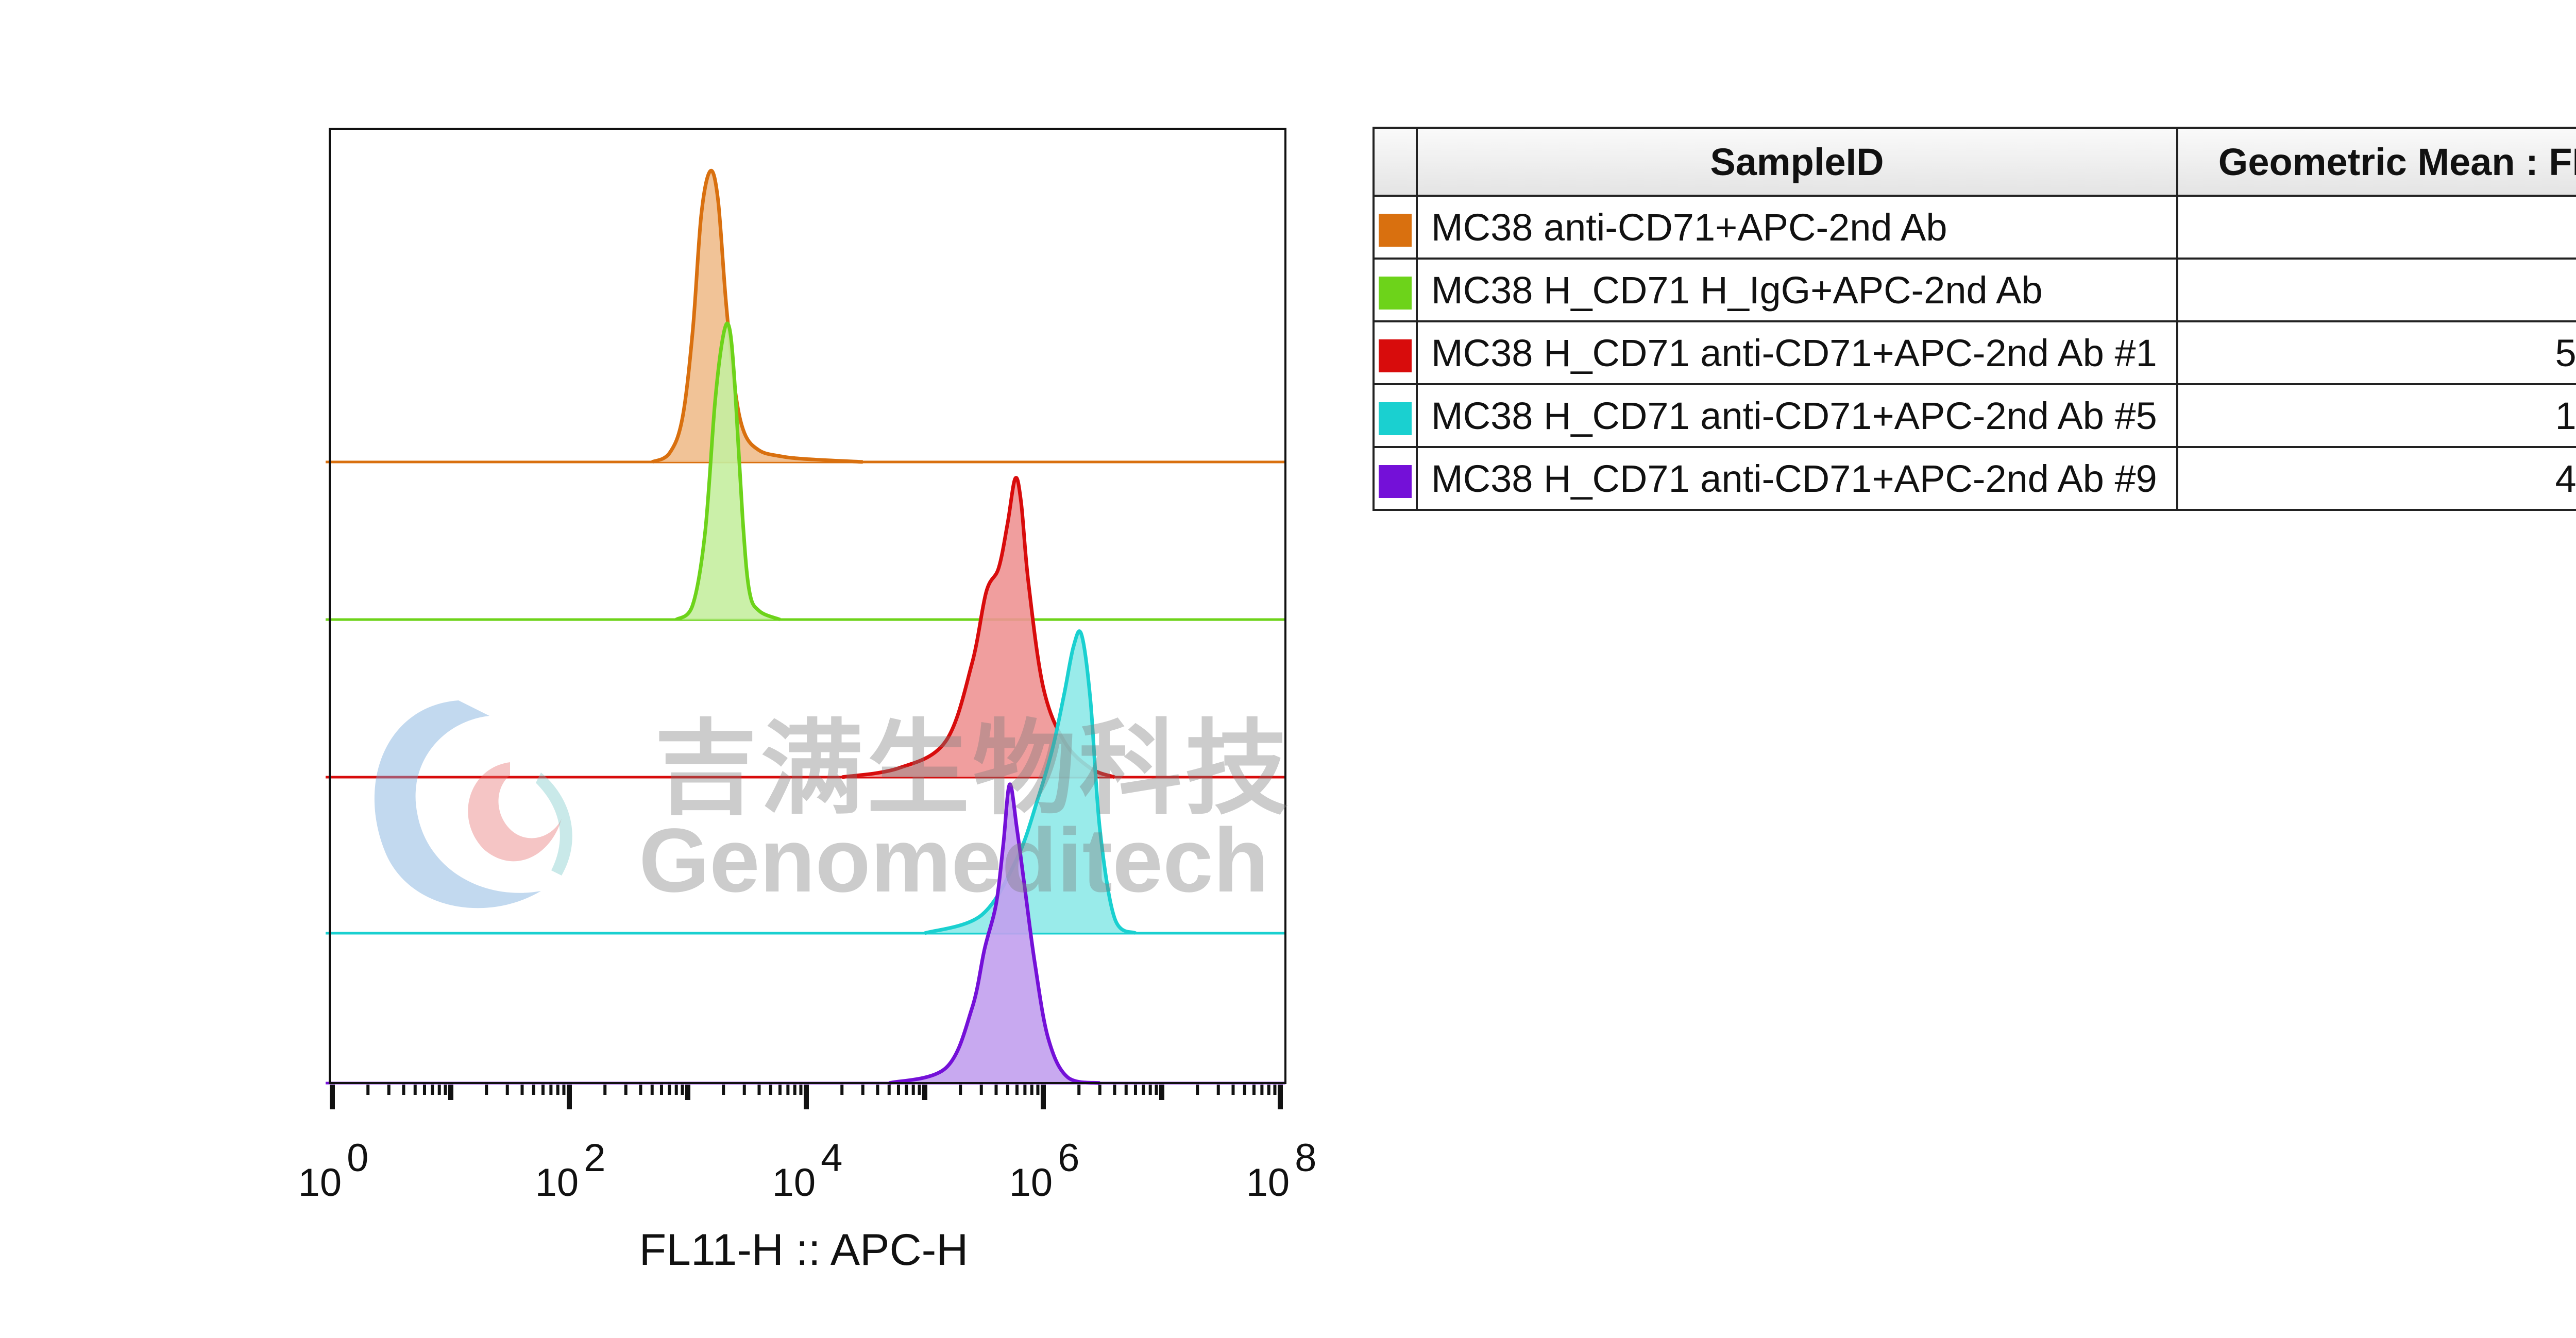  Describe the element at coordinates (1068, 1158) in the screenshot. I see `x-tick-exponent: 6` at that location.